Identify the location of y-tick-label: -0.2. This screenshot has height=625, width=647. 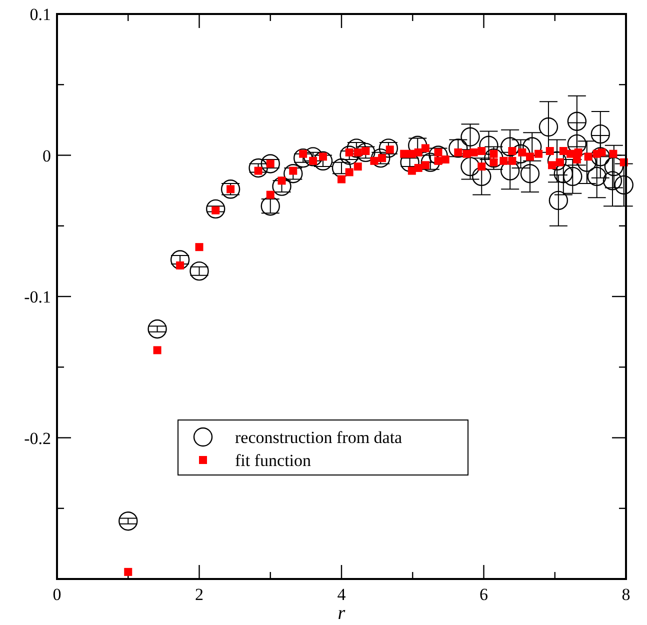
(37, 438).